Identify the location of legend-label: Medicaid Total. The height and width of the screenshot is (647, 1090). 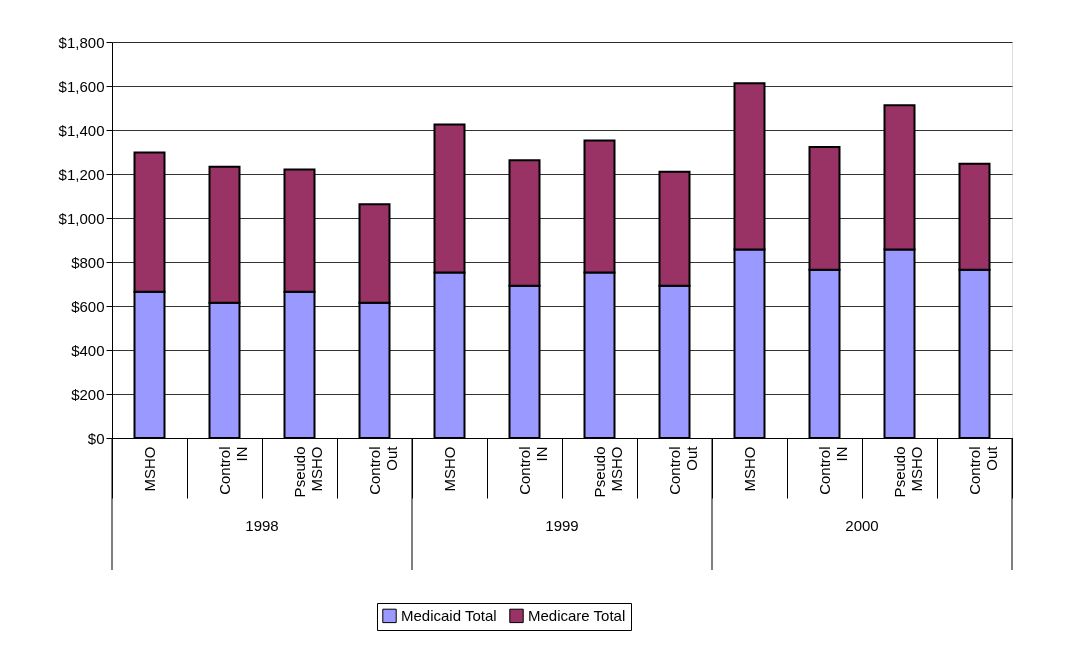
(449, 615).